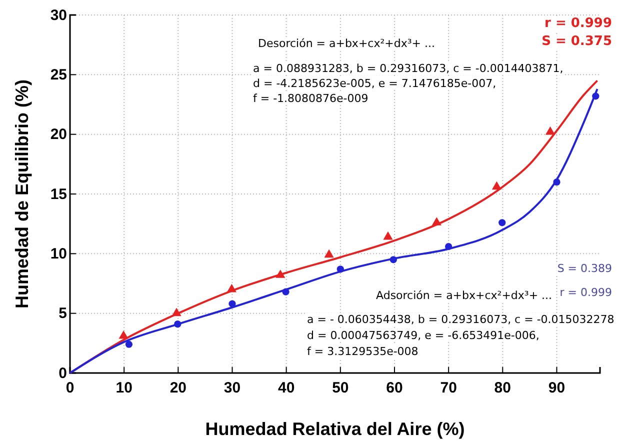 This screenshot has width=626, height=445. I want to click on x-tick-label: 10, so click(124, 388).